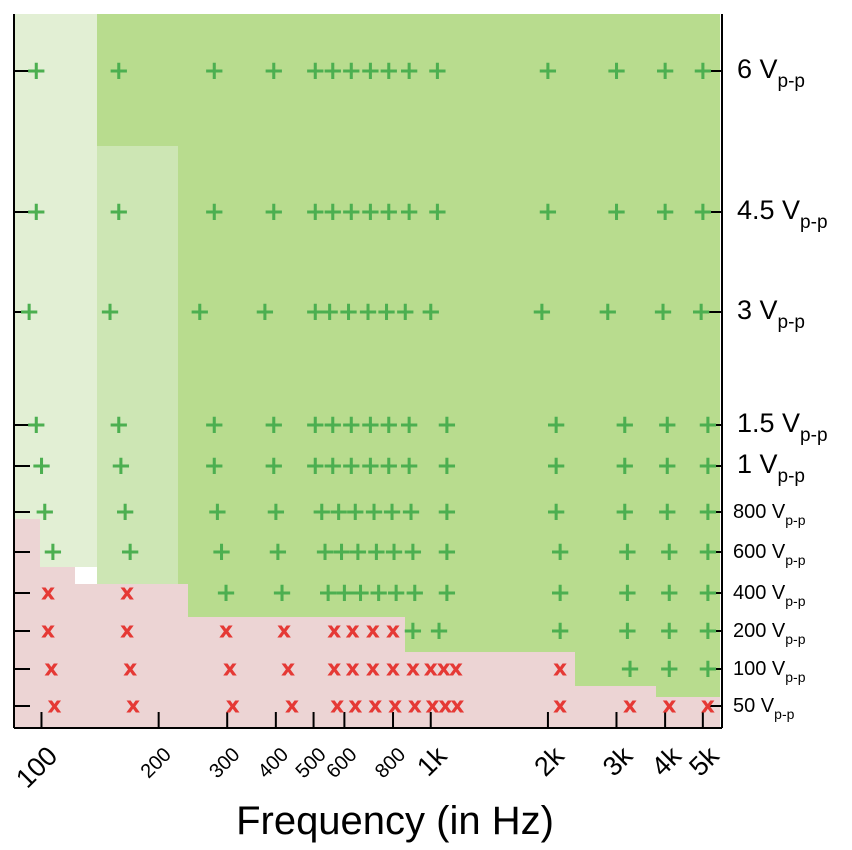 The image size is (852, 850). I want to click on pass-marker-6-1: +, so click(119, 71).